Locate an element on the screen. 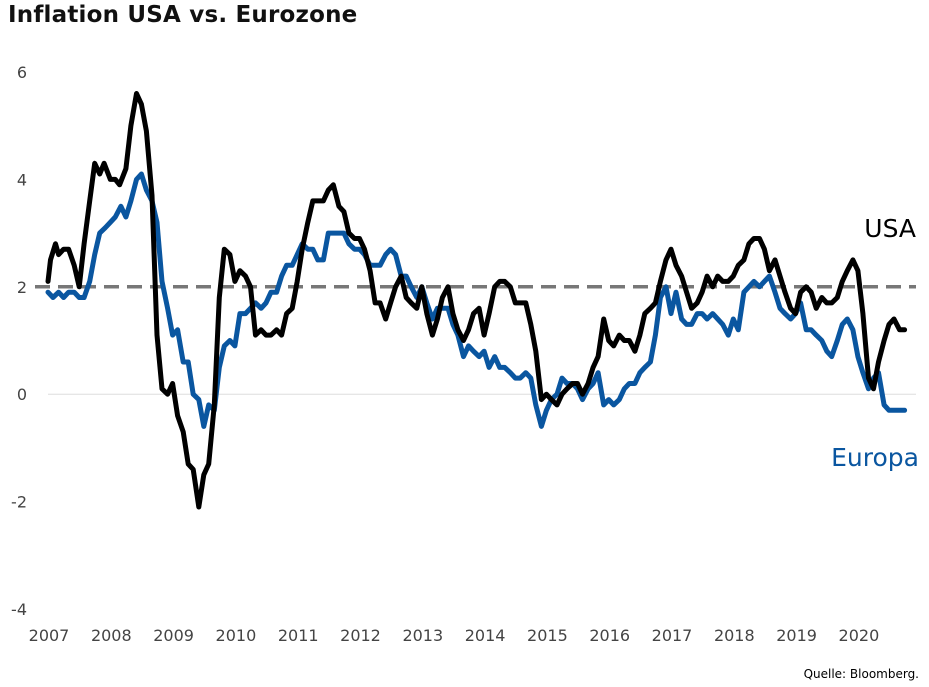 This screenshot has height=687, width=929. y-tick-label: 4 is located at coordinates (22, 179).